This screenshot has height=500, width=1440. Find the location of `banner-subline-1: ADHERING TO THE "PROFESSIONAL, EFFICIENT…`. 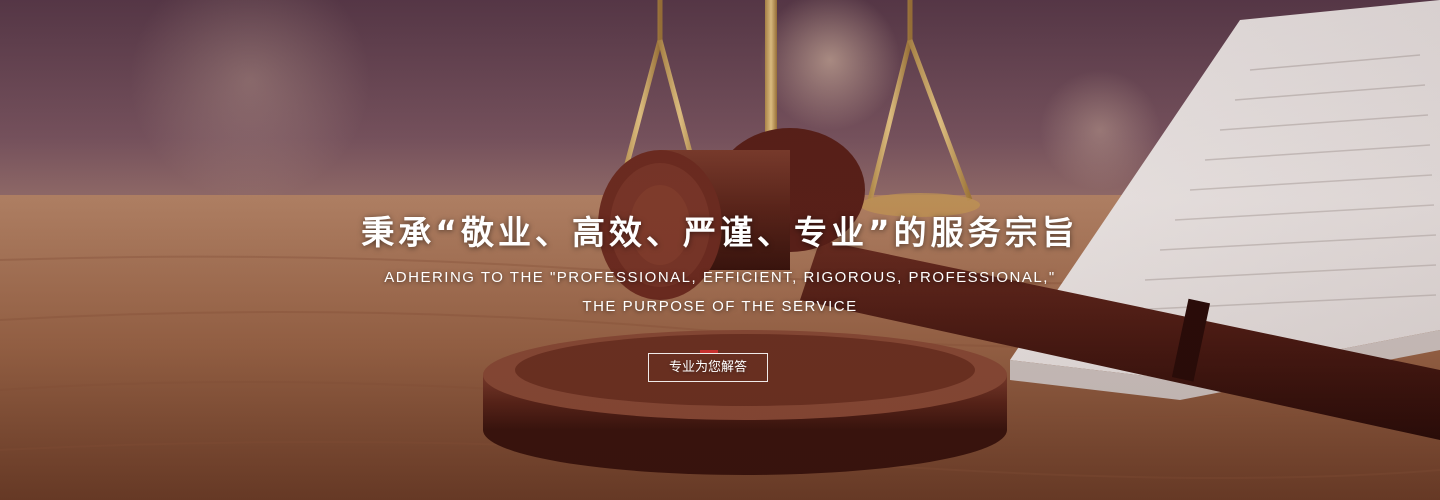

banner-subline-1: ADHERING TO THE "PROFESSIONAL, EFFICIENT… is located at coordinates (720, 277).